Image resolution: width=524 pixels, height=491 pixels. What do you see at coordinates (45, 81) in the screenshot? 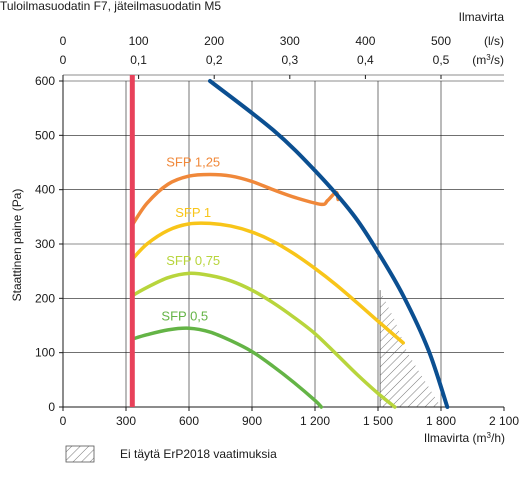
I see `y-tick-label: 600` at bounding box center [45, 81].